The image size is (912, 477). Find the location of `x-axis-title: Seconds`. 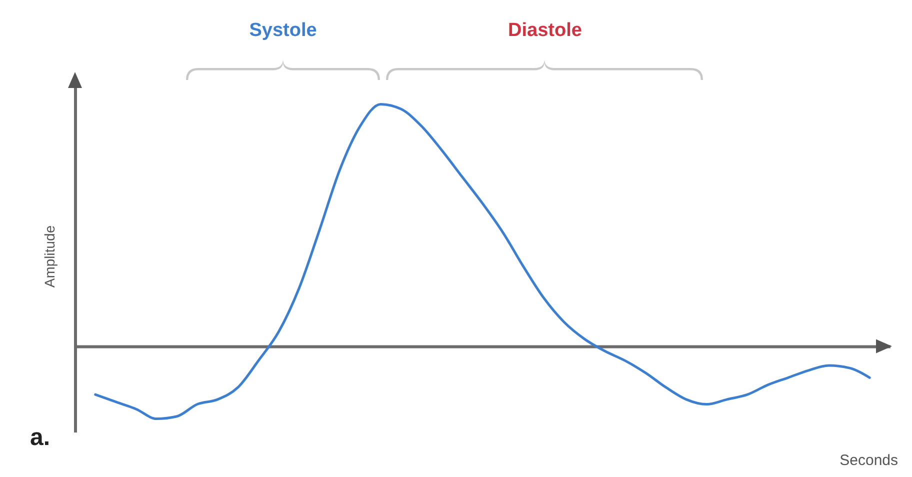

x-axis-title: Seconds is located at coordinates (869, 460).